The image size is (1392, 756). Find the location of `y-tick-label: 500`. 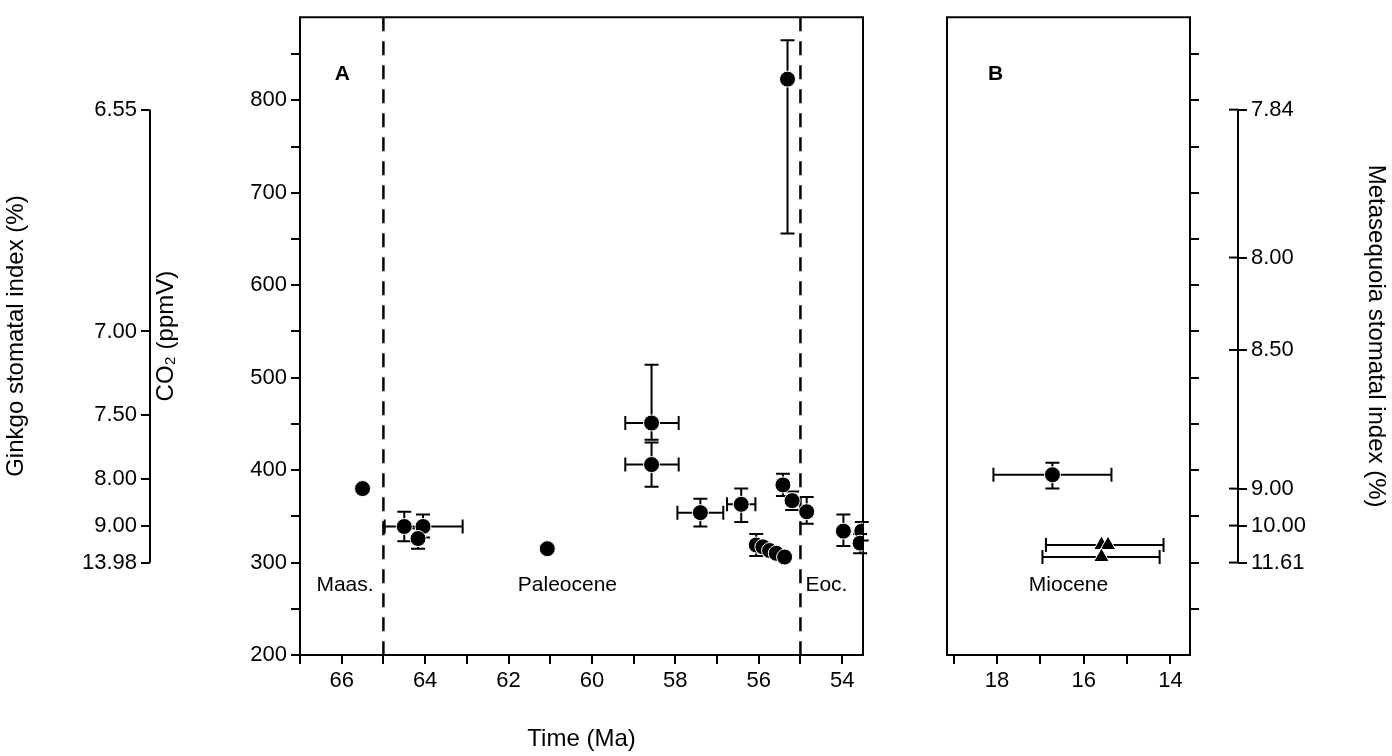

y-tick-label: 500 is located at coordinates (268, 376).